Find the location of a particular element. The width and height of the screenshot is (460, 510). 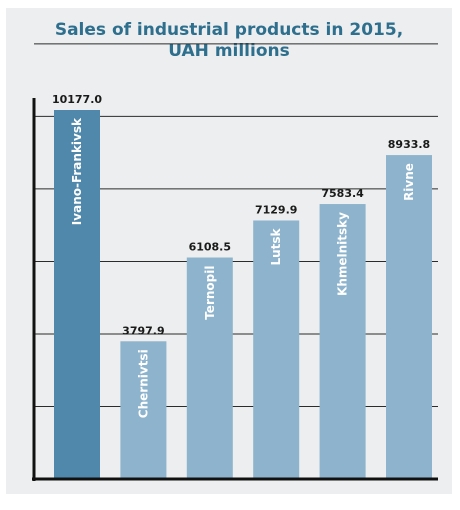

data-label-5: 8933.8 is located at coordinates (409, 144).